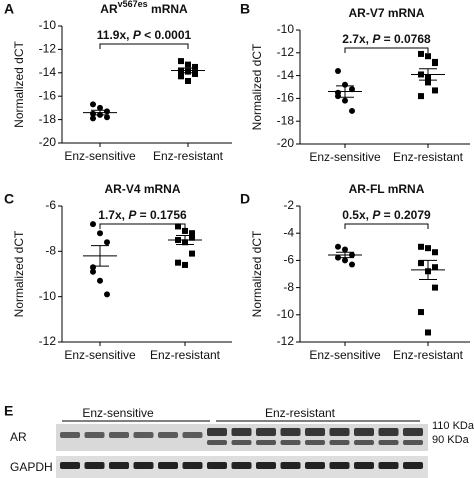 This screenshot has width=474, height=478. I want to click on annotation: 1.7x, P = 0.1756, so click(142, 215).